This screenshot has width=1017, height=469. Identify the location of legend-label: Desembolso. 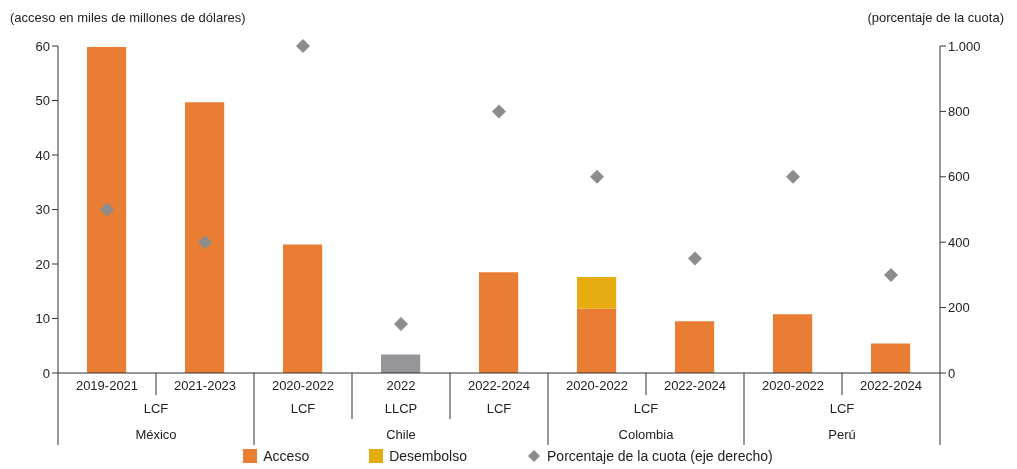
(428, 456).